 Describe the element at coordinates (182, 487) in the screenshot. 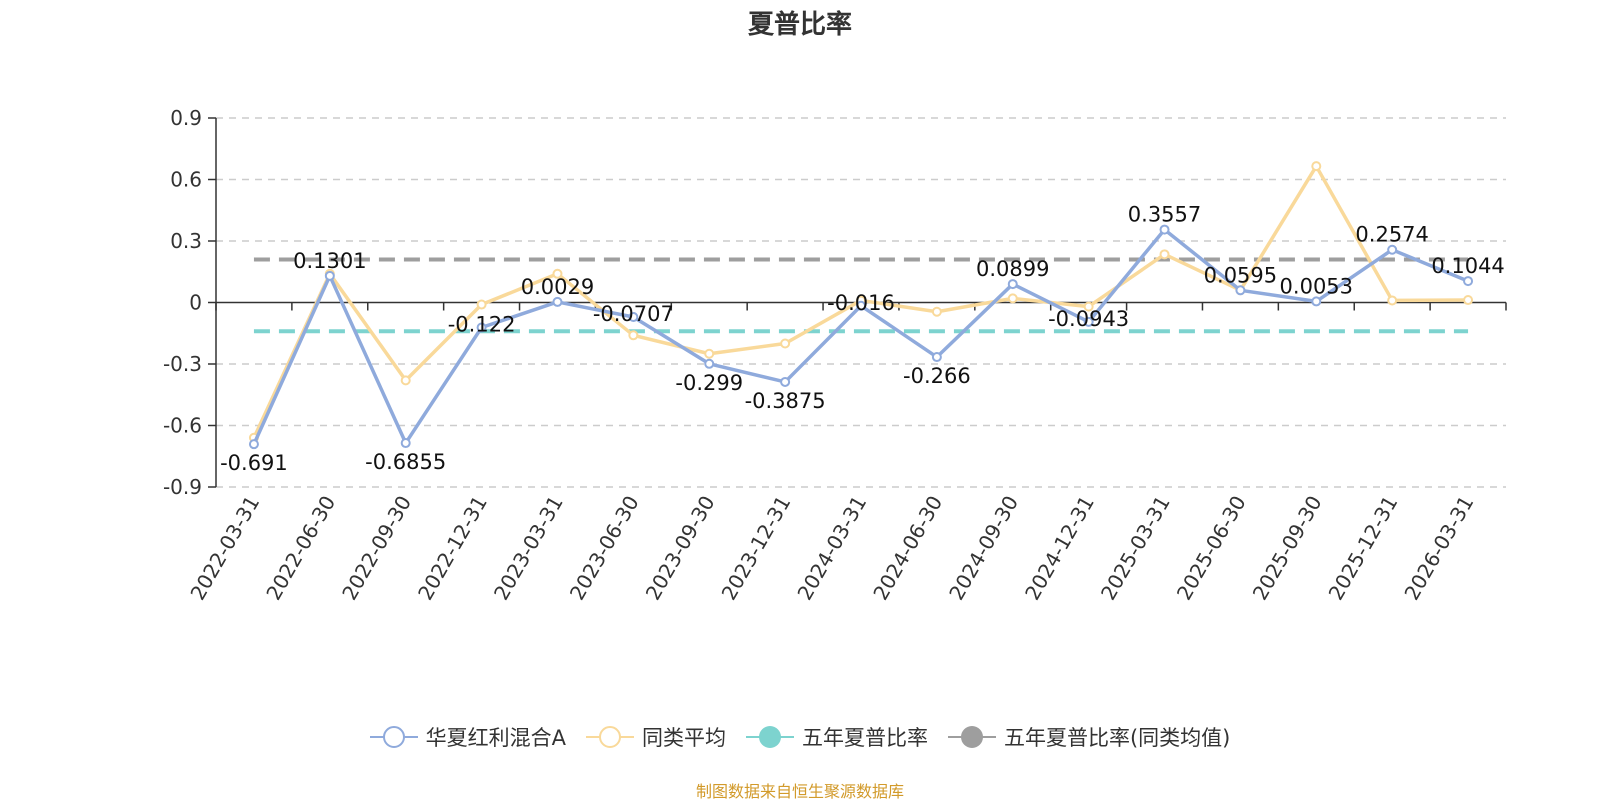

I see `y-tick-label: -0.9` at that location.